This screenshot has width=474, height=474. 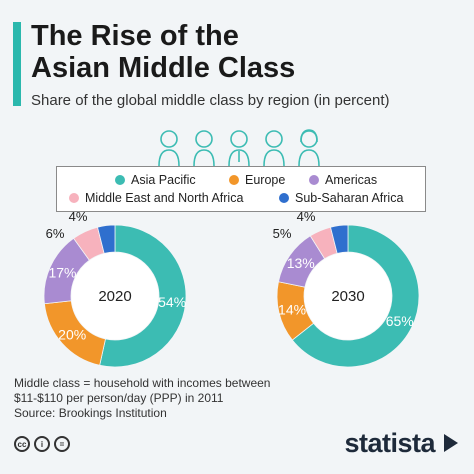 What do you see at coordinates (17, 64) in the screenshot?
I see `title-accent-bar` at bounding box center [17, 64].